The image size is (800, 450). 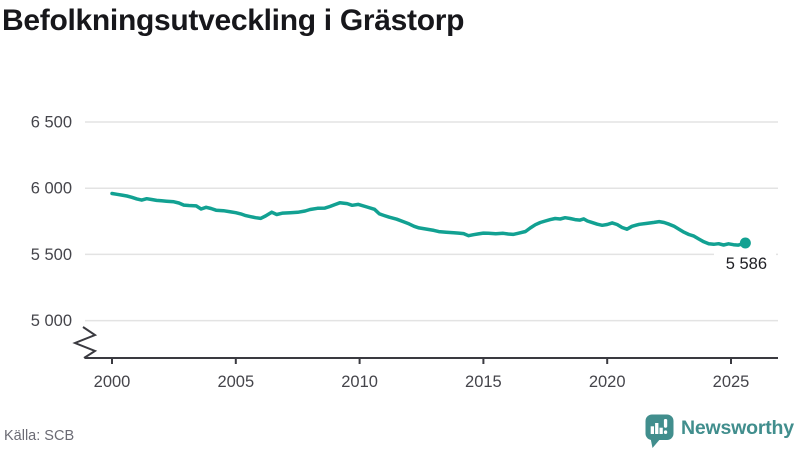 I want to click on population-line, so click(x=429, y=219).